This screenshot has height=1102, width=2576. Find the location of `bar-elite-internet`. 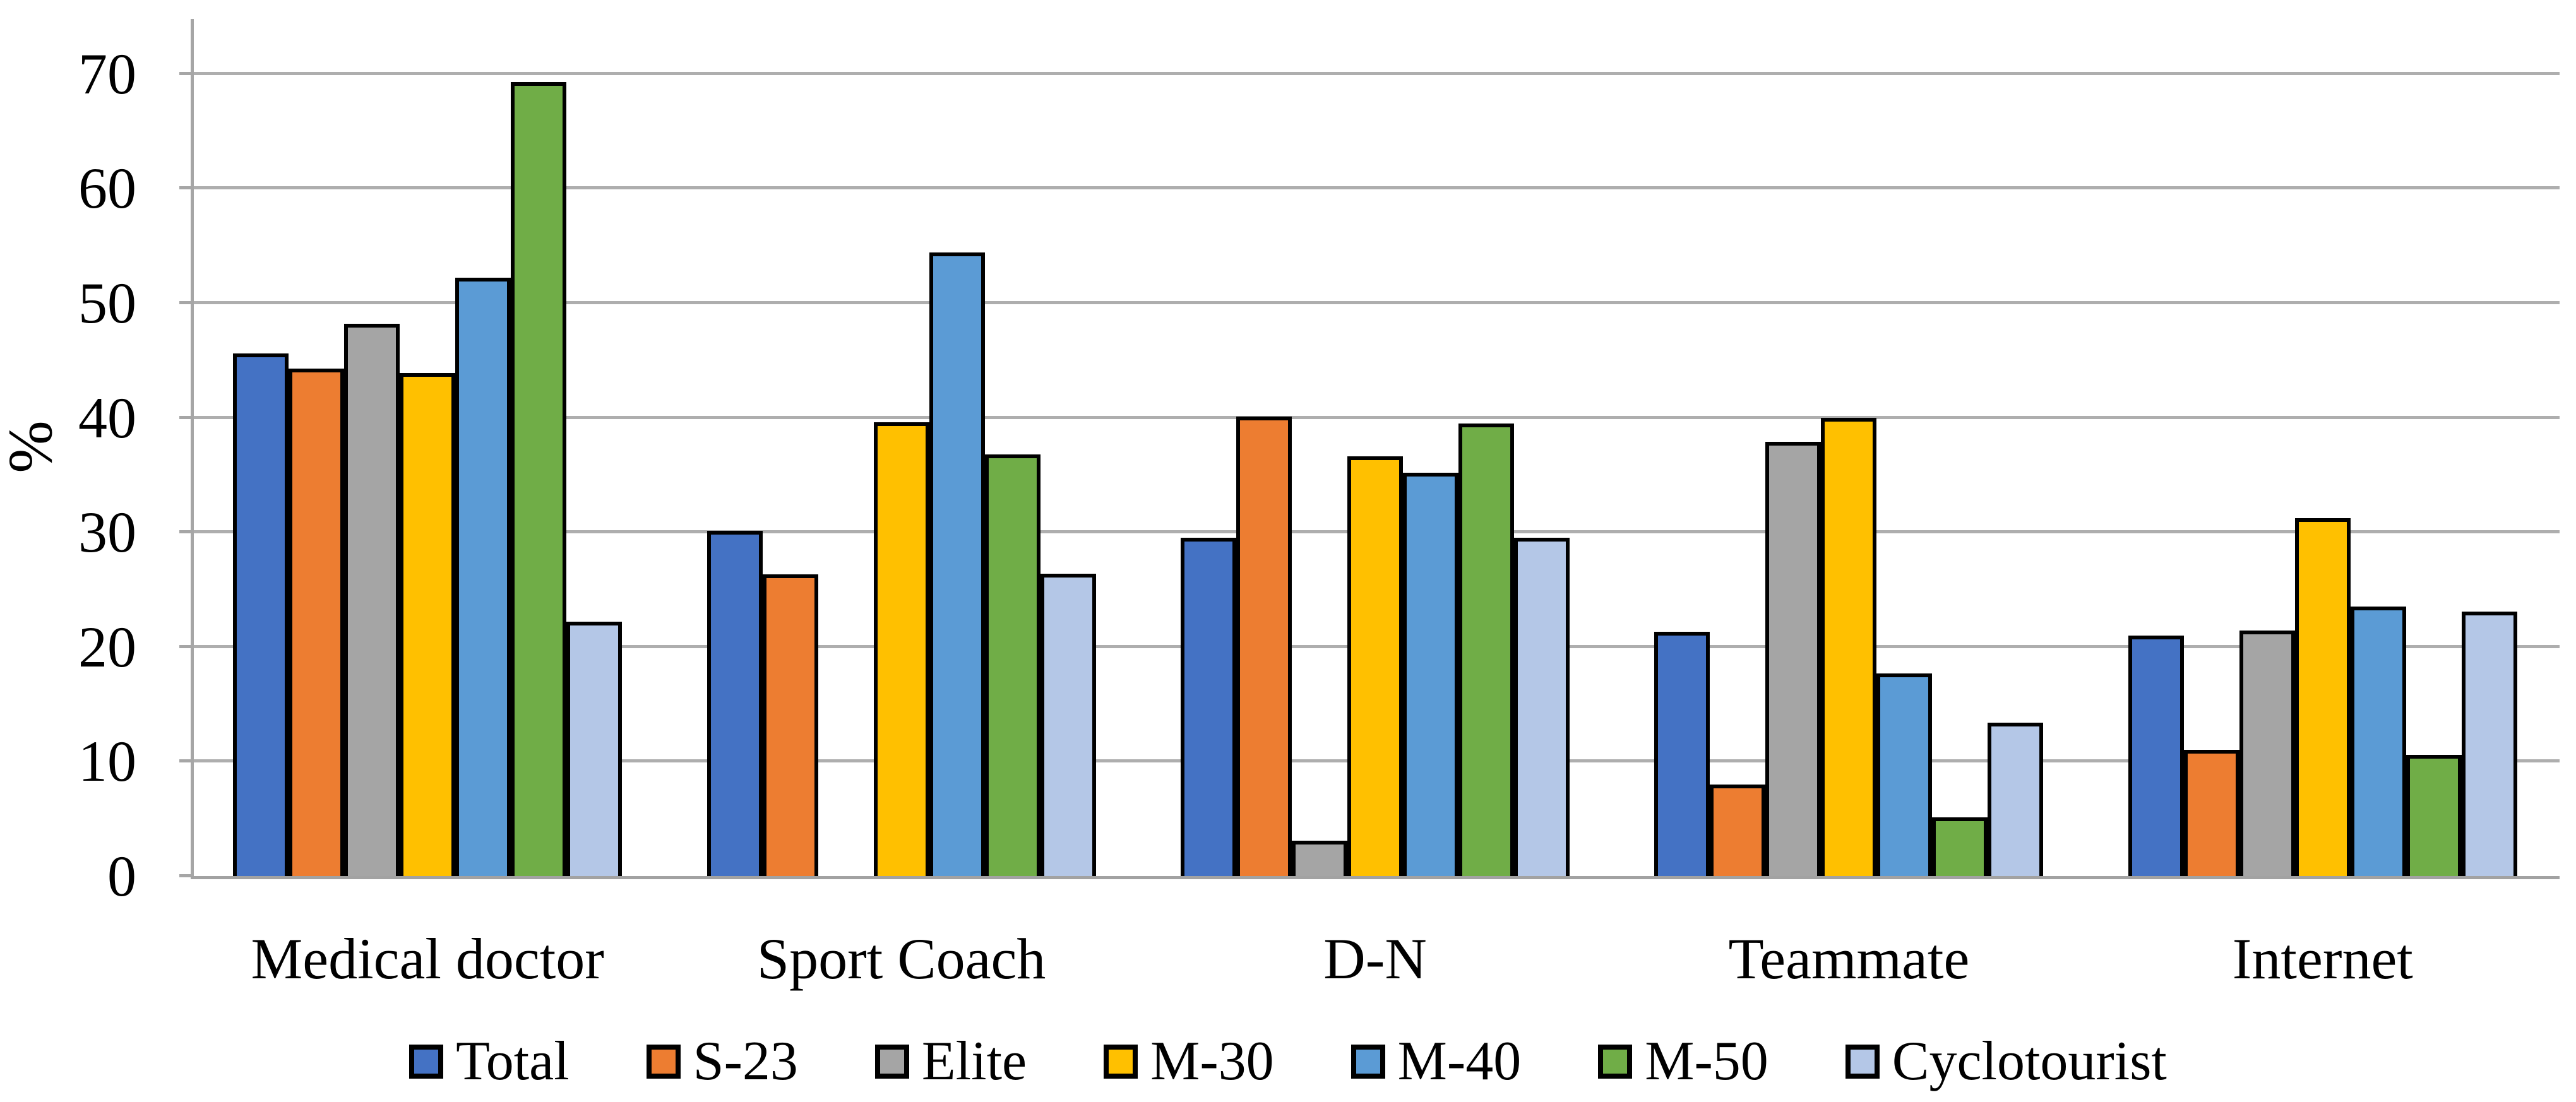

bar-elite-internet is located at coordinates (2267, 753).